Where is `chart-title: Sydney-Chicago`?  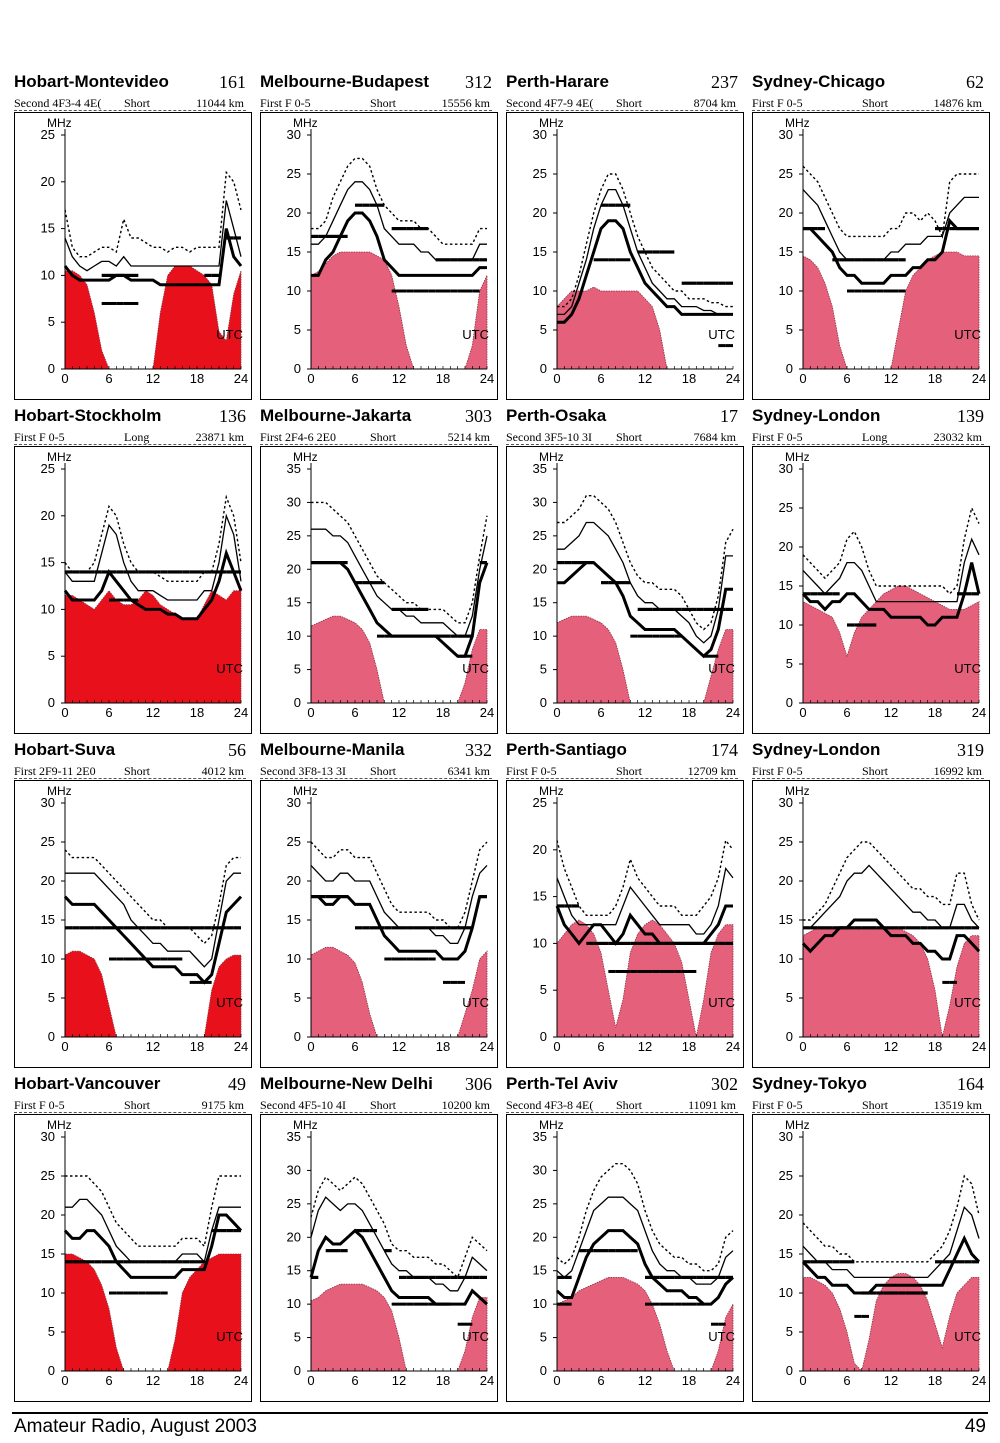
chart-title: Sydney-Chicago is located at coordinates (819, 81).